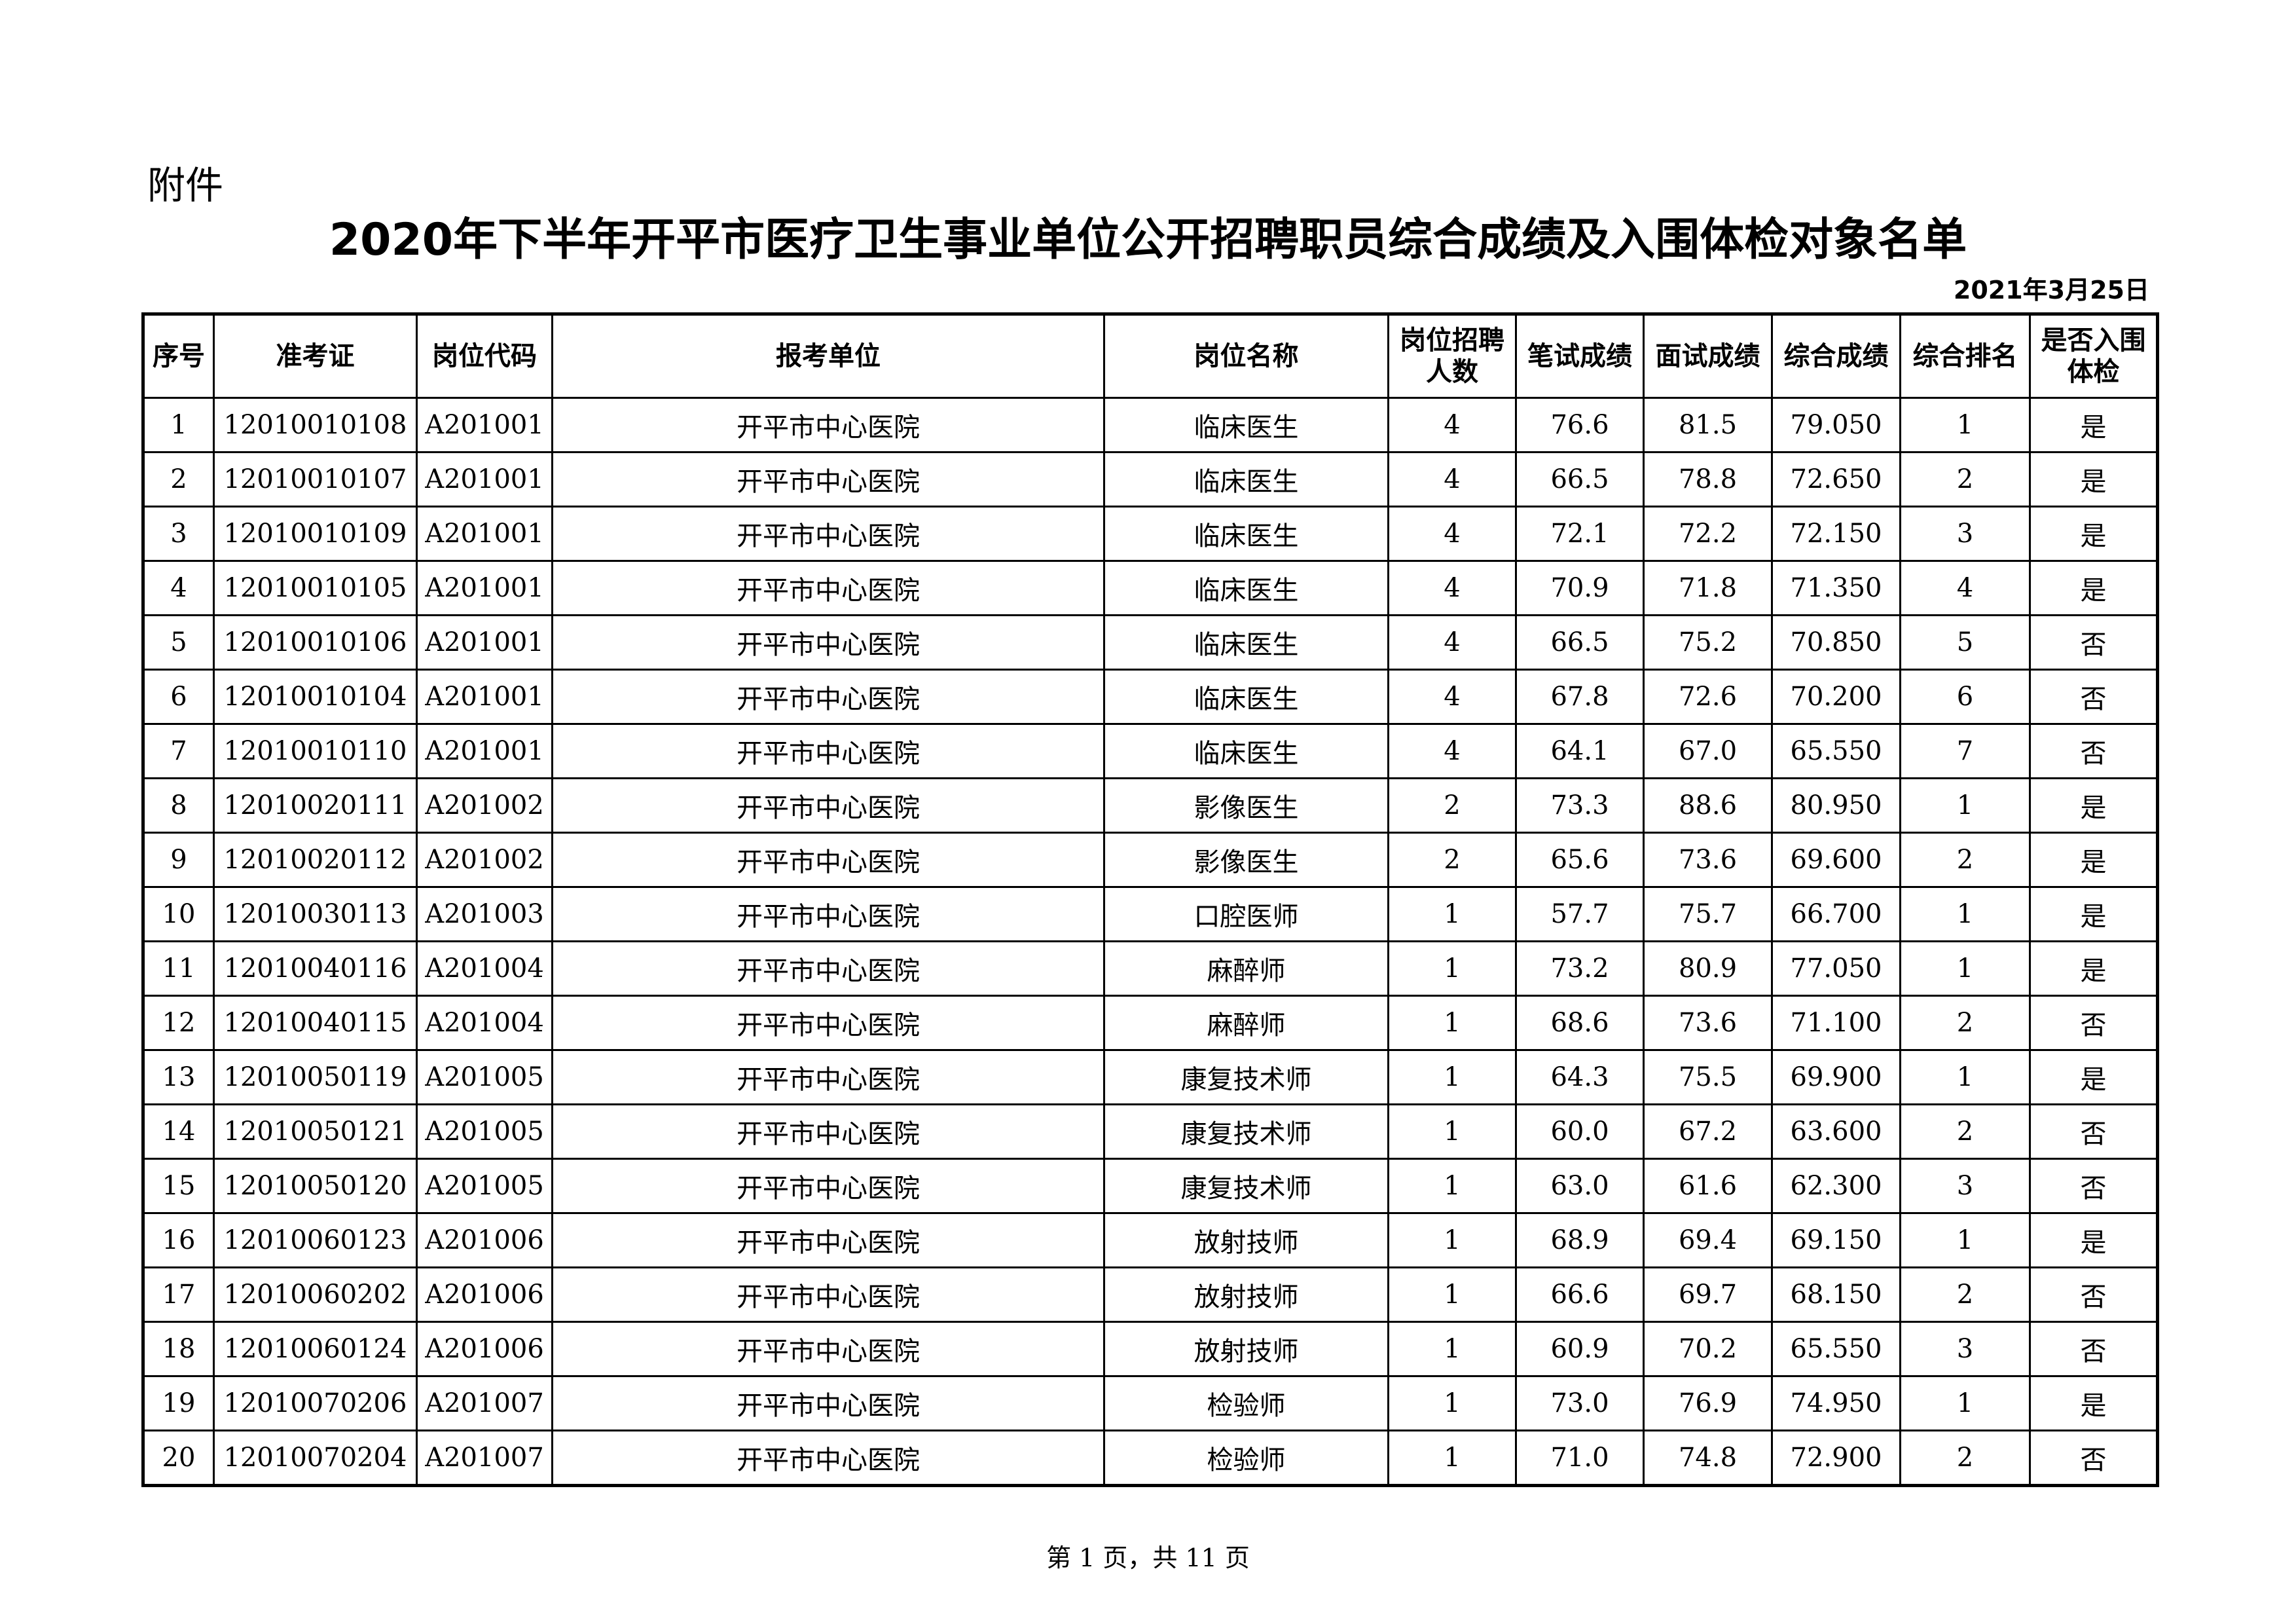 This screenshot has height=1624, width=2296. I want to click on cell-total-score: 70.850, so click(1836, 642).